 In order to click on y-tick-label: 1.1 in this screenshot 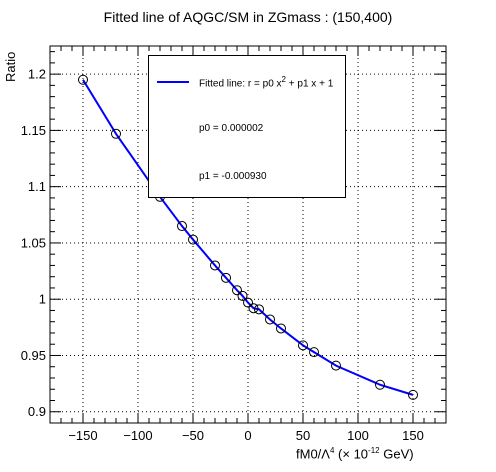, I will do `click(37, 186)`.